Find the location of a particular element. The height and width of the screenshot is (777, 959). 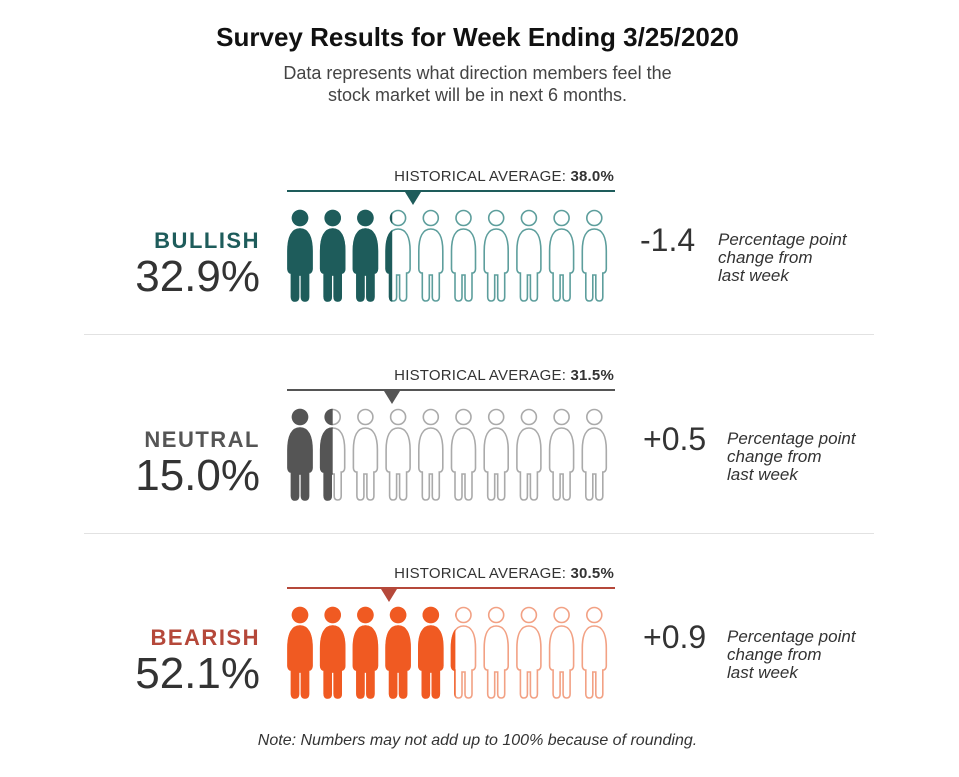

historical-average-value: 38.0% is located at coordinates (592, 176).